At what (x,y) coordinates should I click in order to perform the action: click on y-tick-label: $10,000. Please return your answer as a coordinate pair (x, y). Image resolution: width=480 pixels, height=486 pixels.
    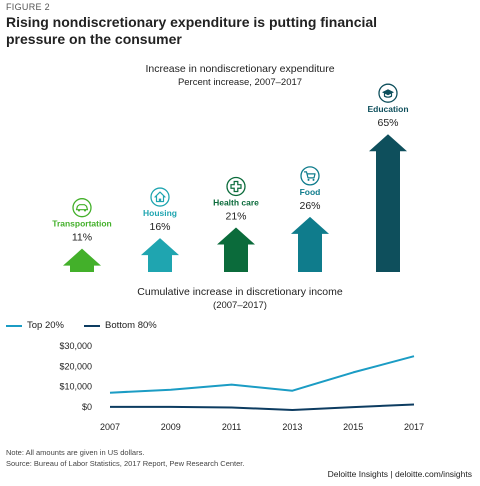
    Looking at the image, I should click on (75, 387).